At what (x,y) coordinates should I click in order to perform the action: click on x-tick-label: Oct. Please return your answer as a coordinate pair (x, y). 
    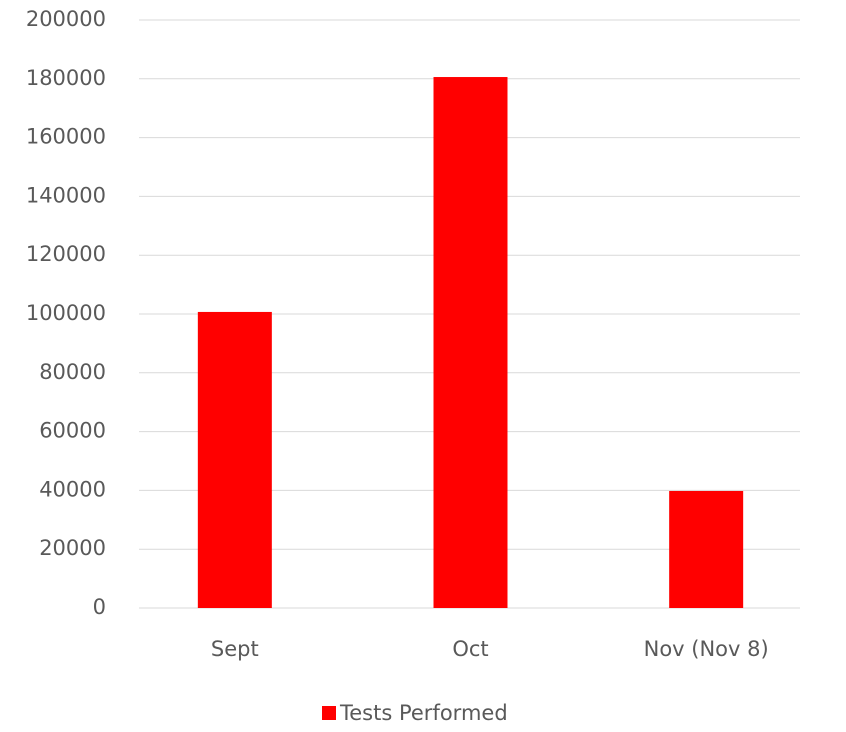
    Looking at the image, I should click on (470, 649).